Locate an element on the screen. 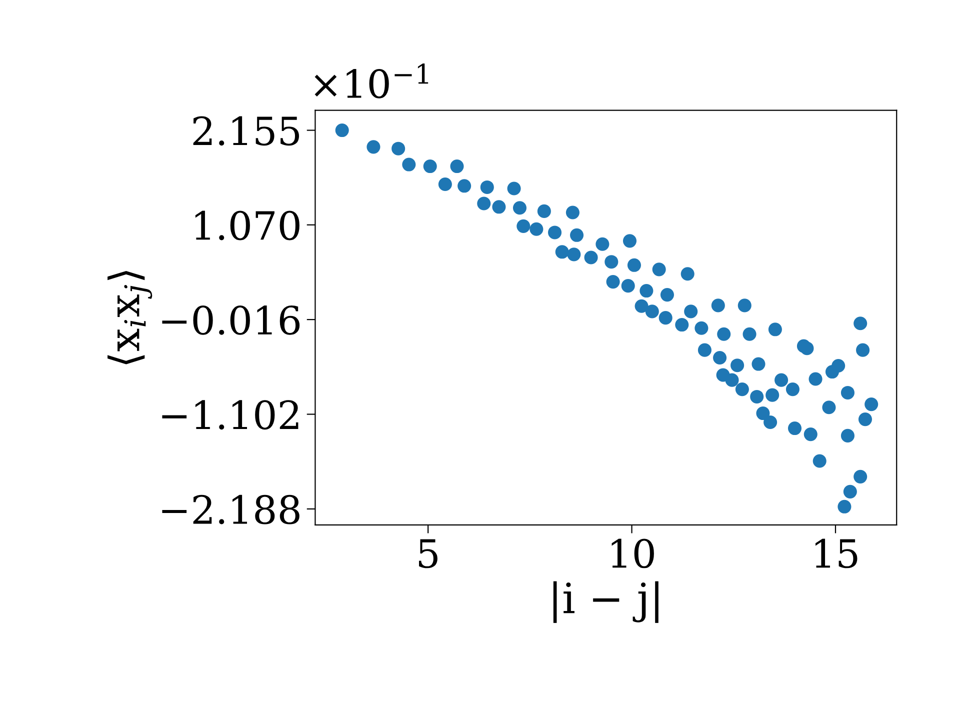  y-tick-label: −0.016 is located at coordinates (231, 320).